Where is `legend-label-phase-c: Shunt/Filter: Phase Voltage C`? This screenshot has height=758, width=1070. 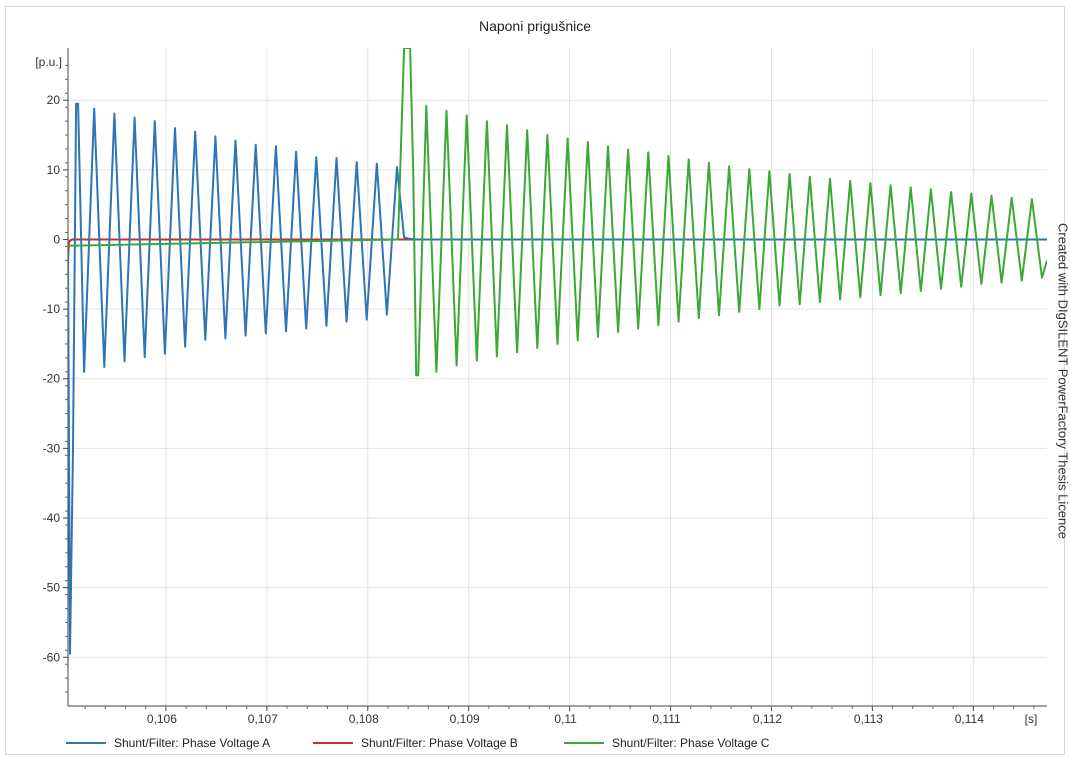
legend-label-phase-c: Shunt/Filter: Phase Voltage C is located at coordinates (691, 743).